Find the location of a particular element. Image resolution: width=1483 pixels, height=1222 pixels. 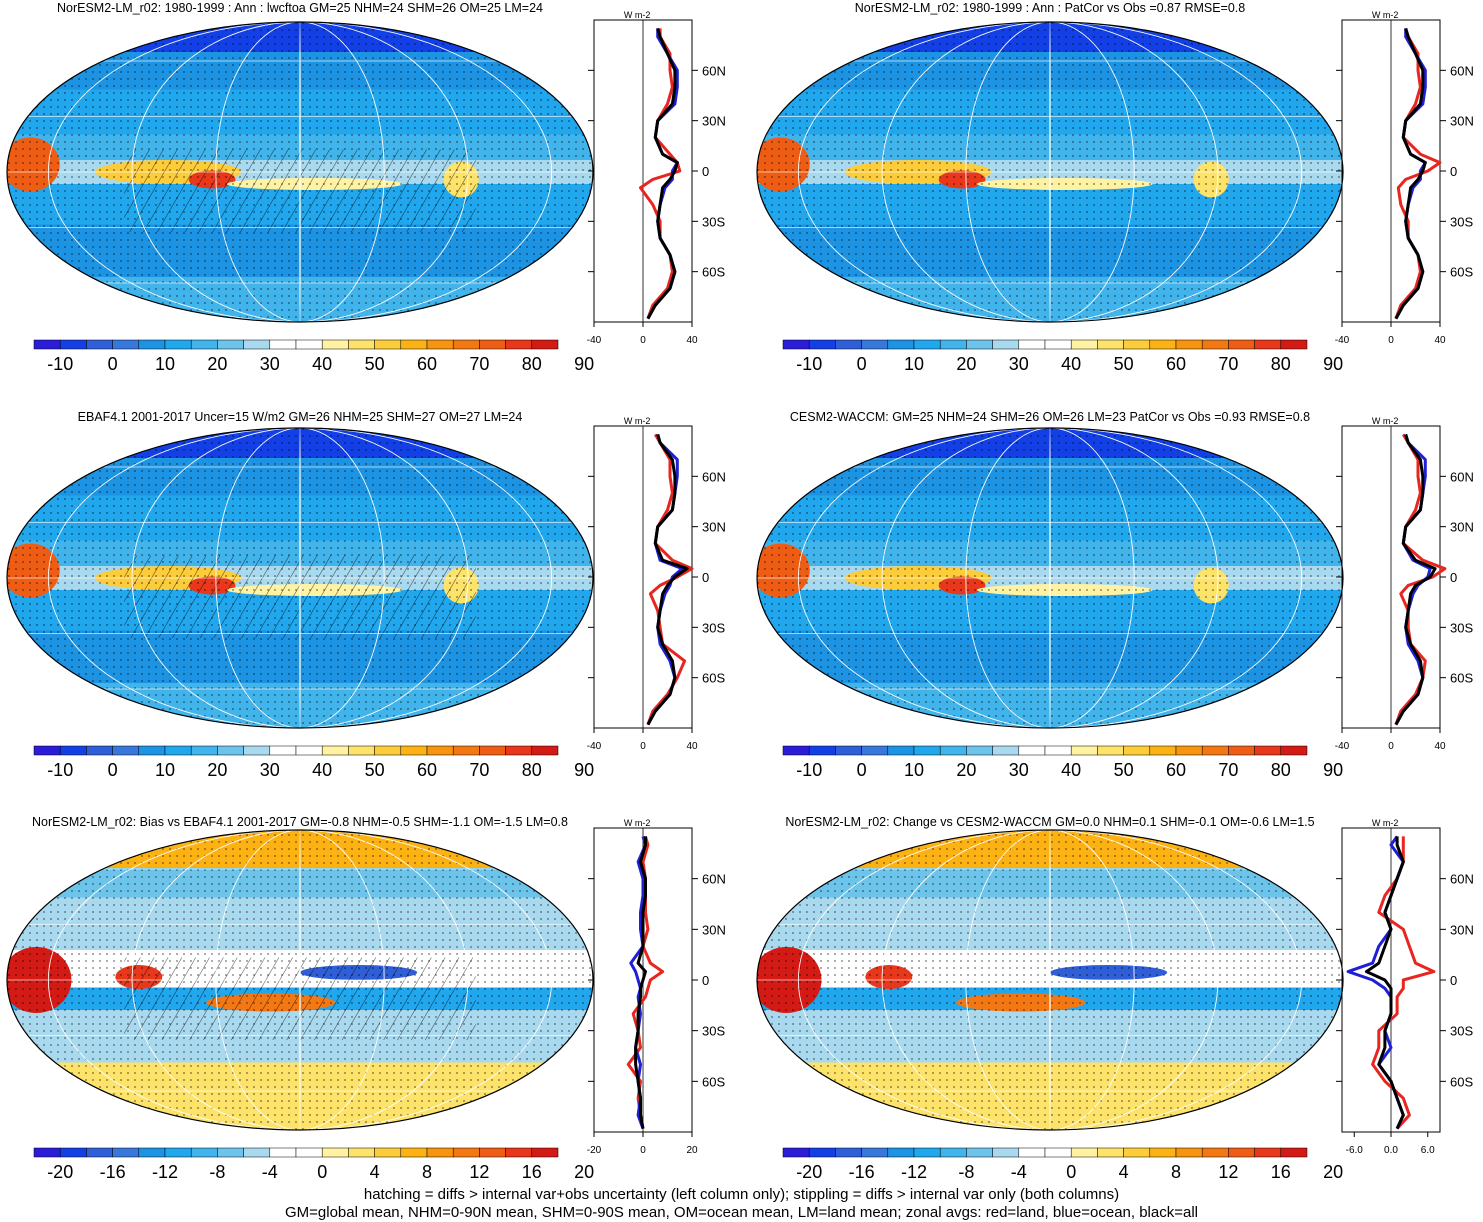

colorbar-tick-label: 12 is located at coordinates (1228, 1172).